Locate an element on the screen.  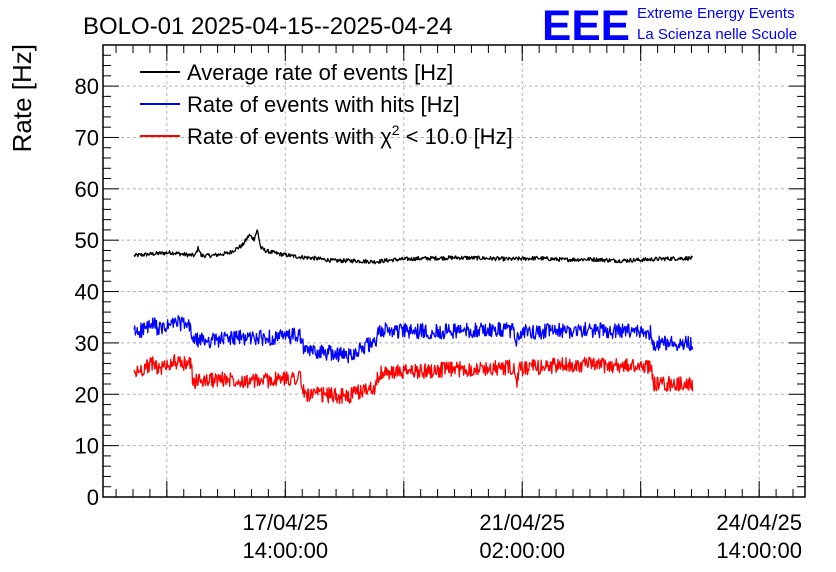
y-tick-label: 80 is located at coordinates (87, 86).